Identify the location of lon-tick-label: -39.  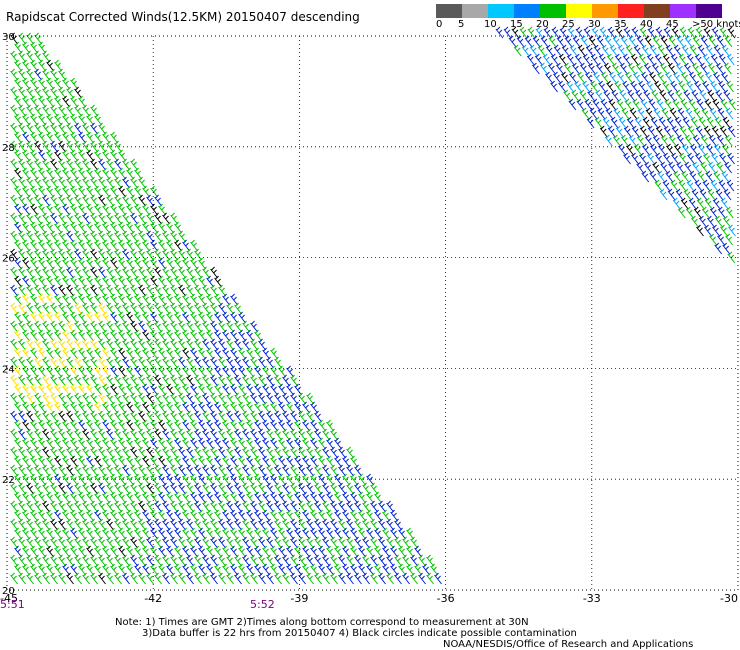
(299, 598).